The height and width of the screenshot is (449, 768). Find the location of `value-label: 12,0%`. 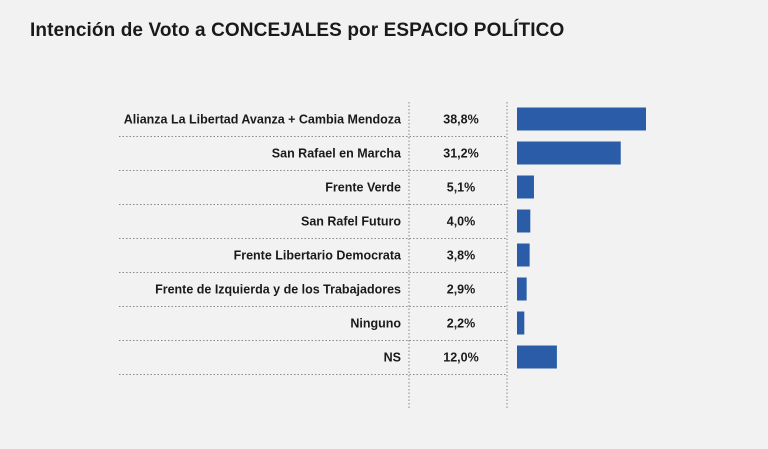

value-label: 12,0% is located at coordinates (460, 358).